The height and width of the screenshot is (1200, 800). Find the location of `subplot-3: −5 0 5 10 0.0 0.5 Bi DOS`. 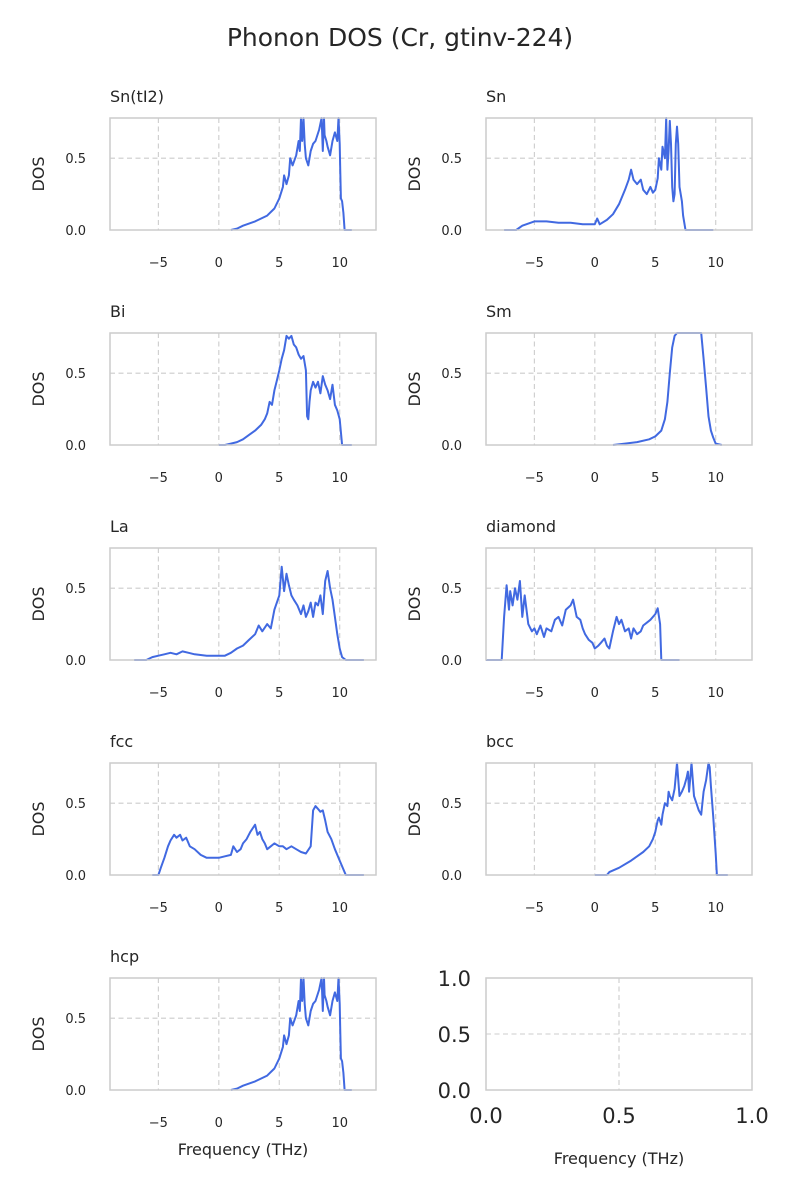

subplot-3: −5 0 5 10 0.0 0.5 Bi DOS is located at coordinates (203, 394).